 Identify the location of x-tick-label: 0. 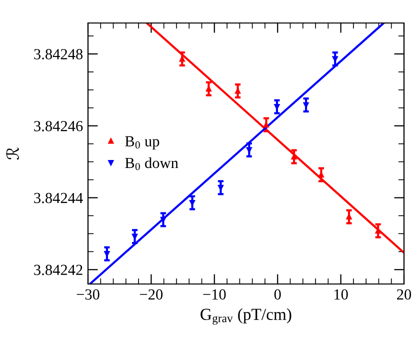
(277, 294).